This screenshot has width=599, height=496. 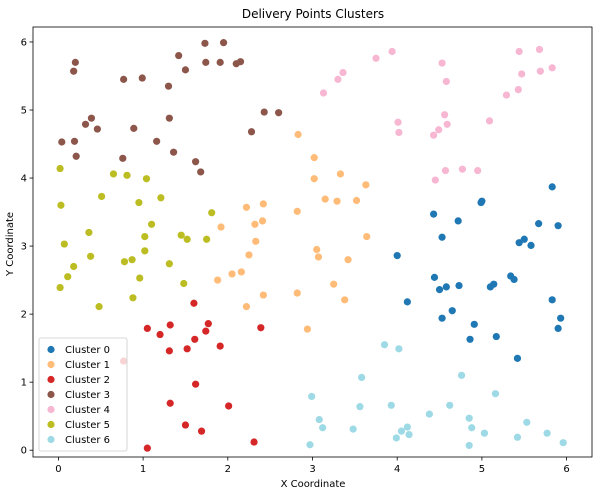 What do you see at coordinates (24, 315) in the screenshot?
I see `y-tick-label: 2` at bounding box center [24, 315].